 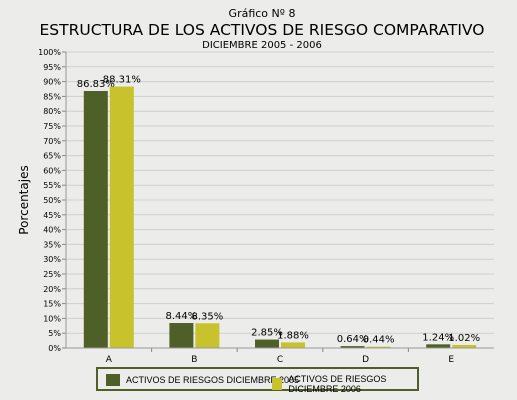 What do you see at coordinates (213, 380) in the screenshot?
I see `legend-label-2005: ACTIVOS DE RIESGOS DICIEMBRE 2005` at bounding box center [213, 380].